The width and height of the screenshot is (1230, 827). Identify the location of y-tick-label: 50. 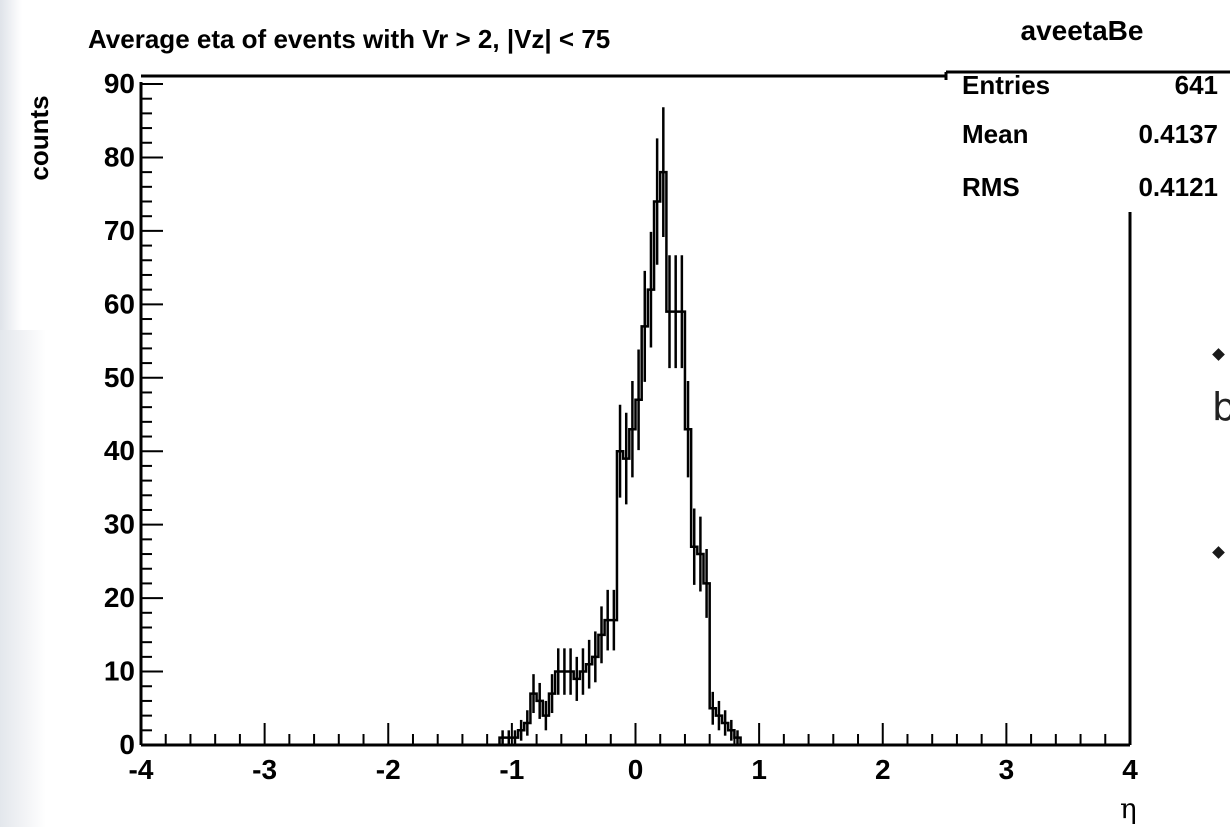
(119, 377).